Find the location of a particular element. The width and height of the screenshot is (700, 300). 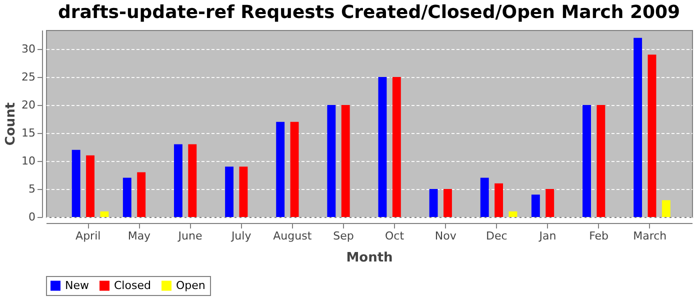

x-tick-label: Jan is located at coordinates (547, 236).